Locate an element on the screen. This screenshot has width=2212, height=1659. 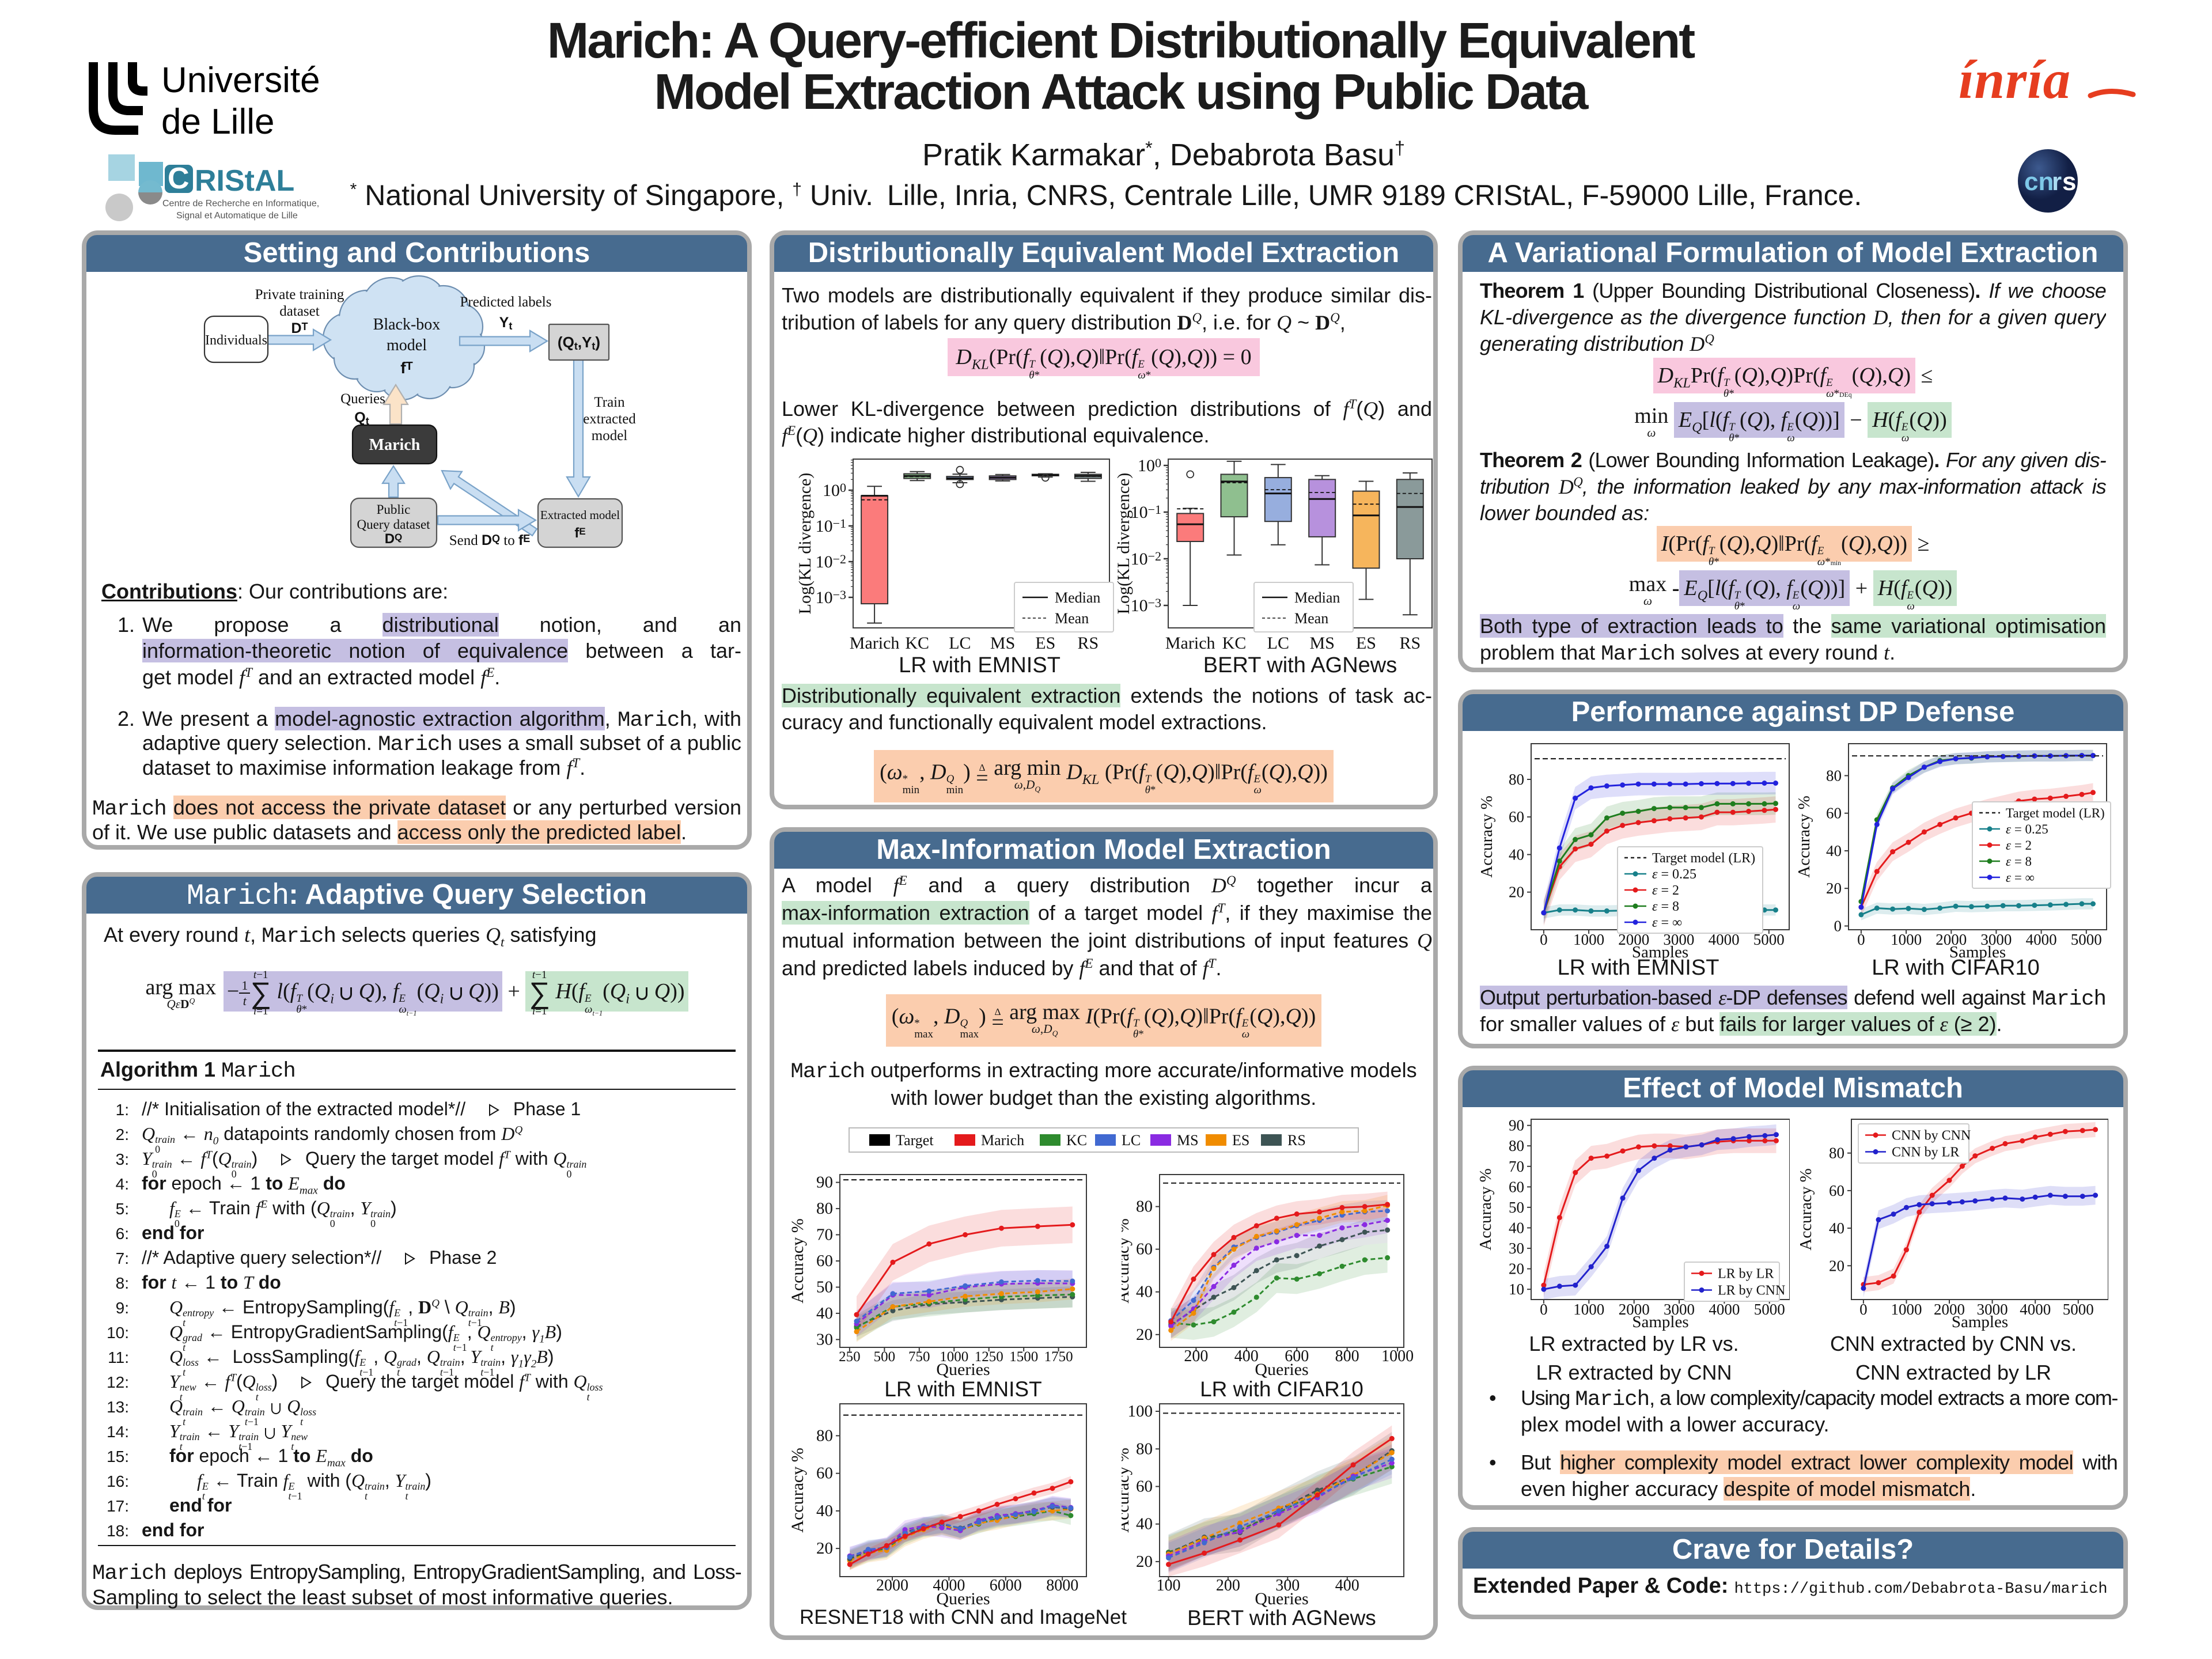
svg-text: Public is located at coordinates (394, 509).